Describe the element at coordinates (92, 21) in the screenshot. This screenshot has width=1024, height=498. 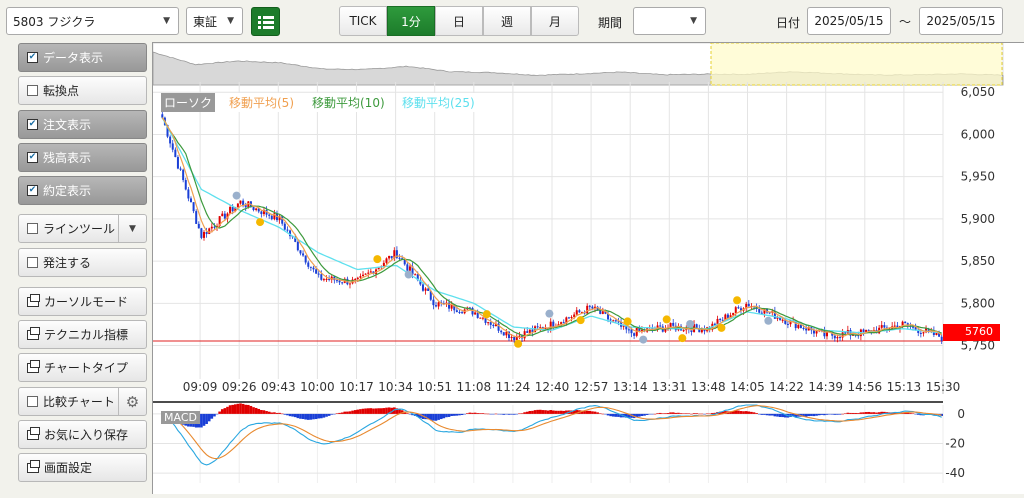
I see `stock-select: 5803 フジクラ ▼` at that location.